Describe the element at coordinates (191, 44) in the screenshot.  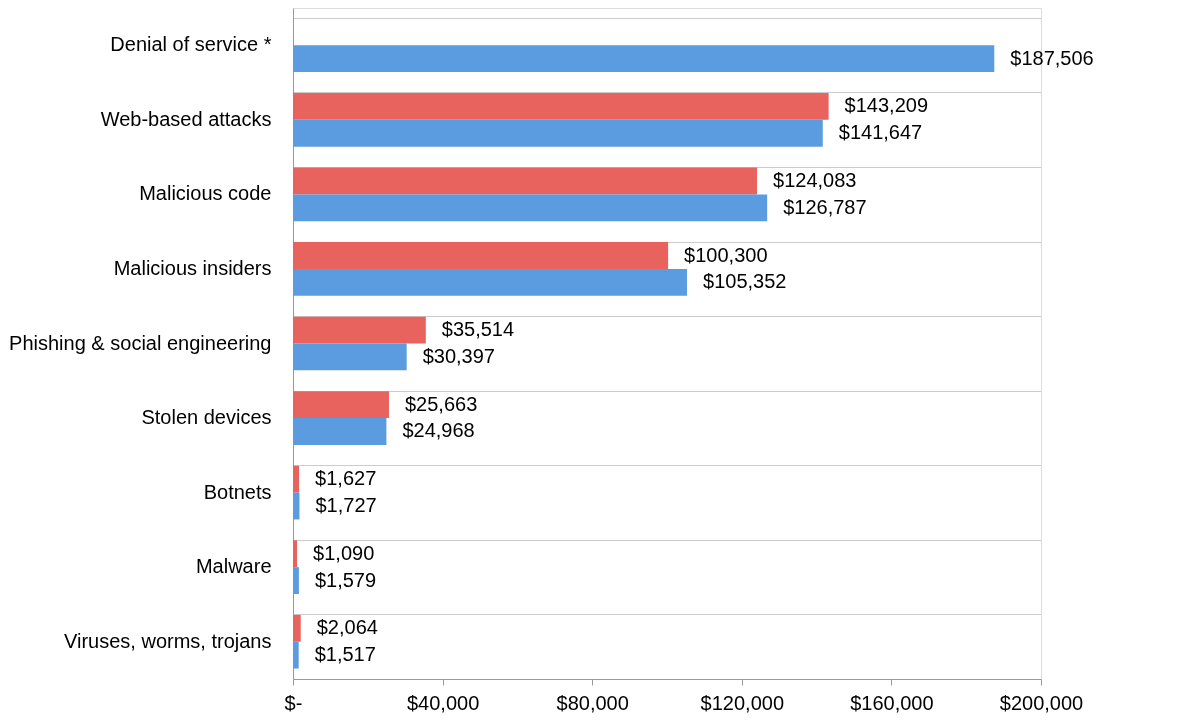
I see `y-tick-label: Denial of service *` at that location.